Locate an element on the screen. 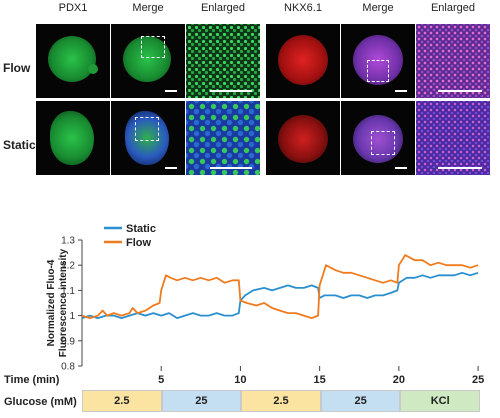  x-tick-label: 15 is located at coordinates (320, 380).